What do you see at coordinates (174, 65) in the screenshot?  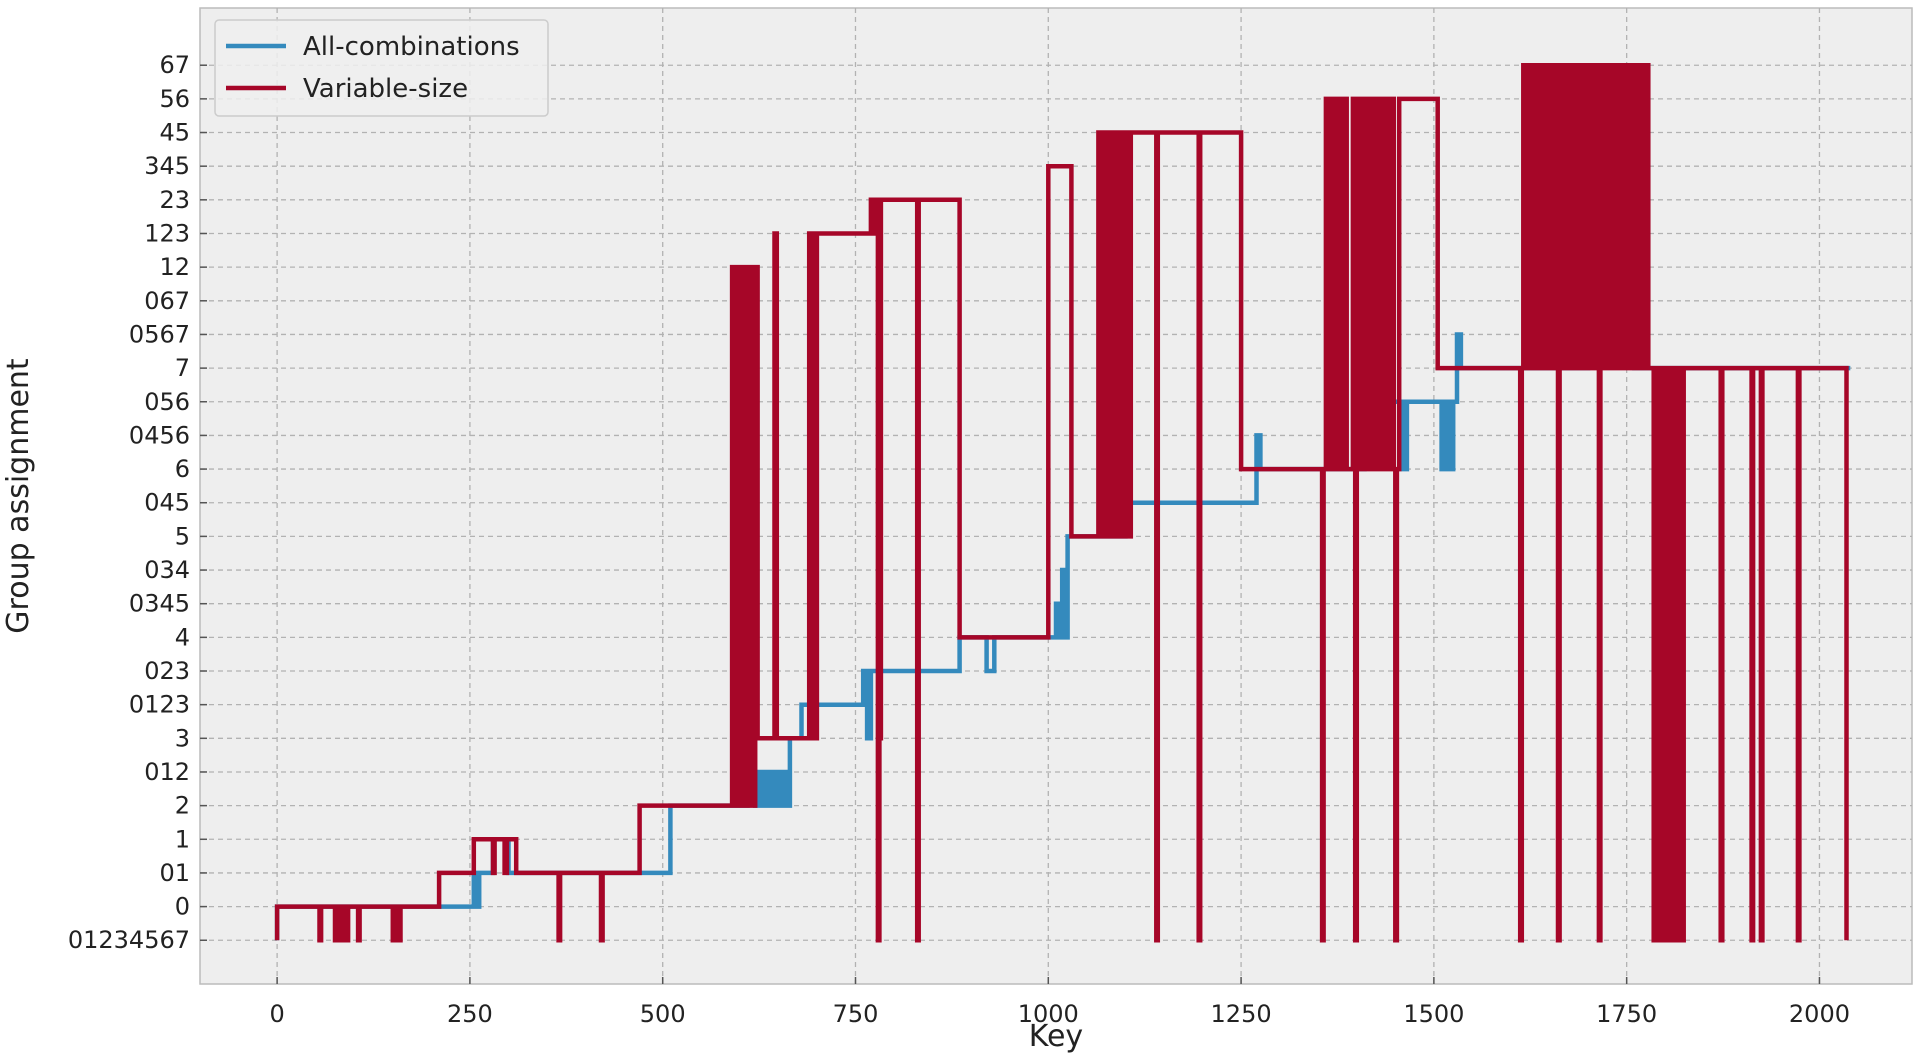 I see `y-tick-label: 67` at bounding box center [174, 65].